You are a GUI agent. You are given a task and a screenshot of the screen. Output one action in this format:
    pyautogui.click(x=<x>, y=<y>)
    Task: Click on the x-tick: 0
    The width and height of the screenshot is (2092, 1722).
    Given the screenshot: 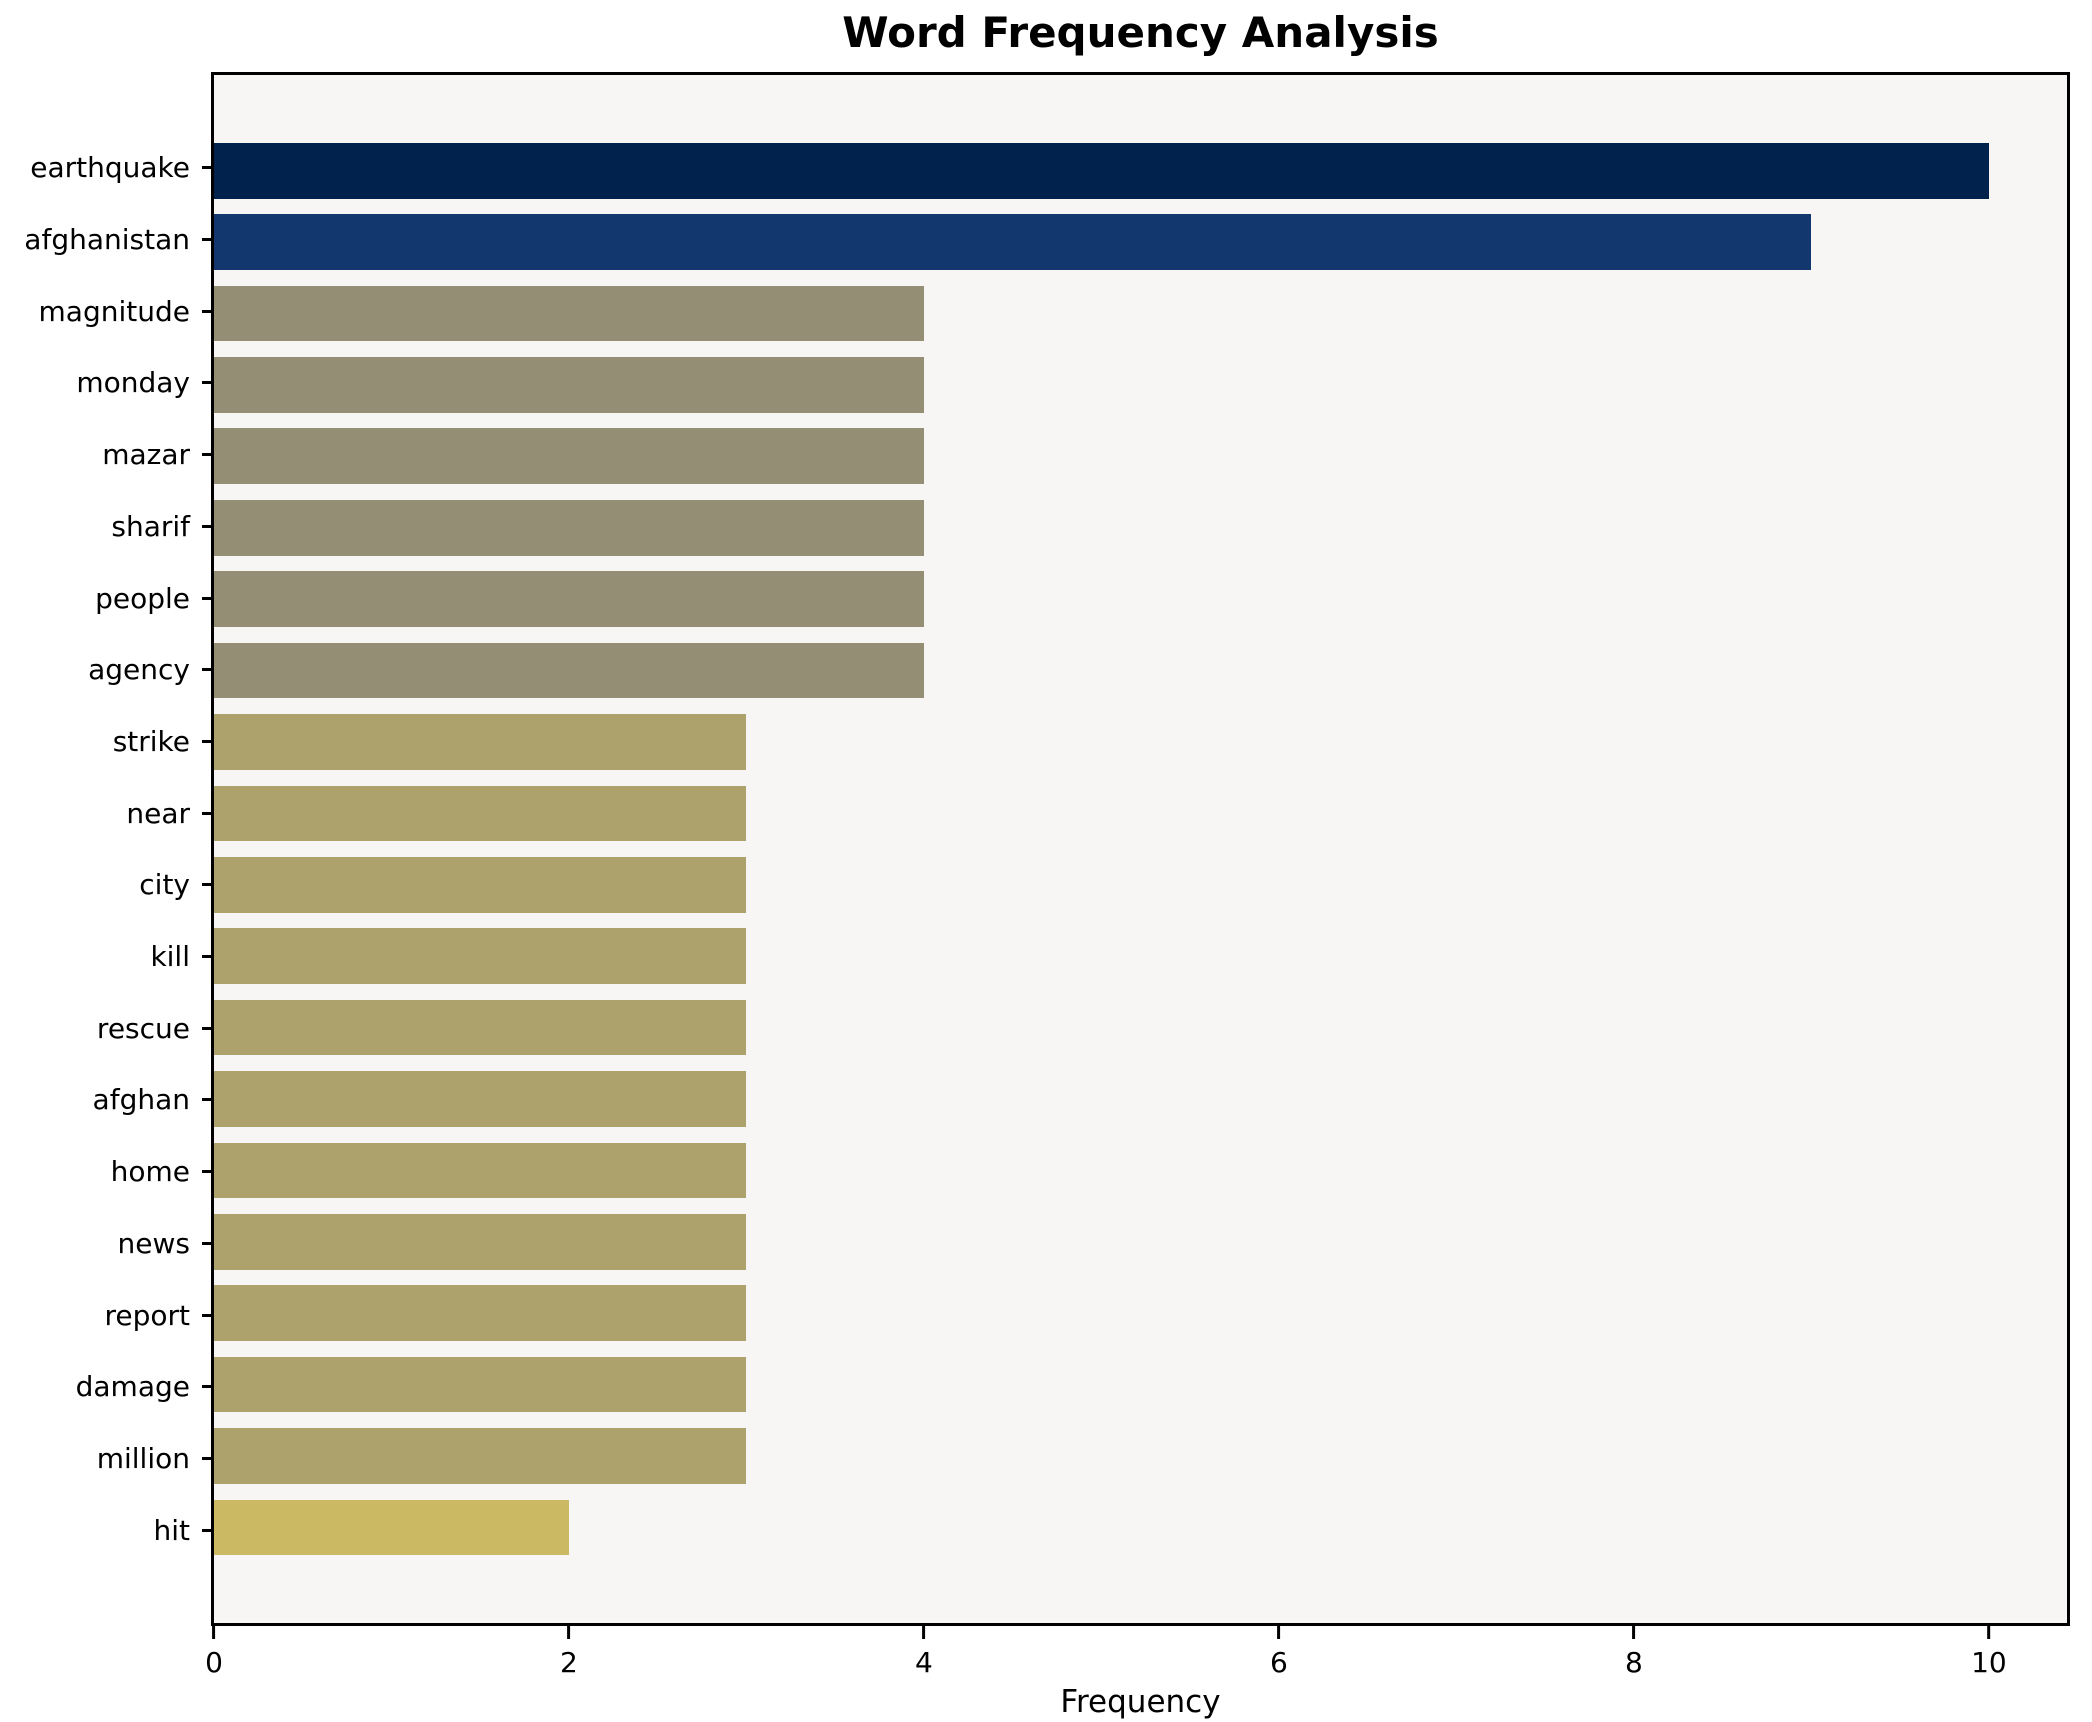 What is the action you would take?
    pyautogui.click(x=214, y=1652)
    